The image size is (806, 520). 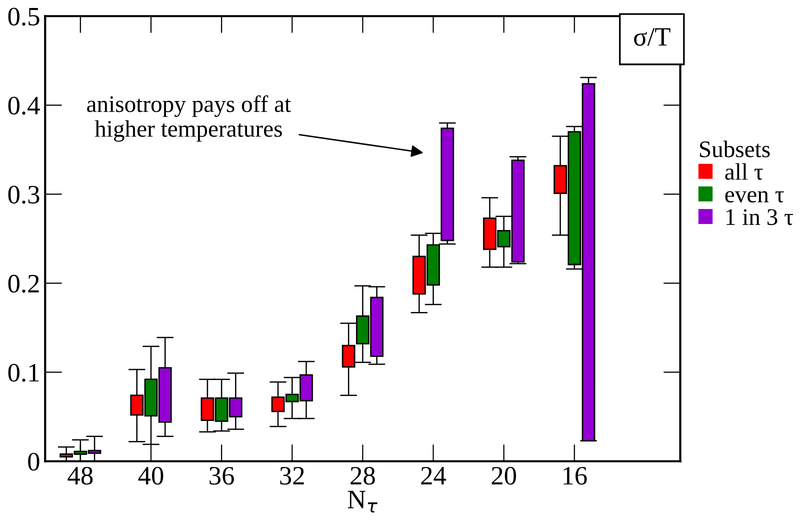 I want to click on x-tick-label: 28, so click(x=362, y=475).